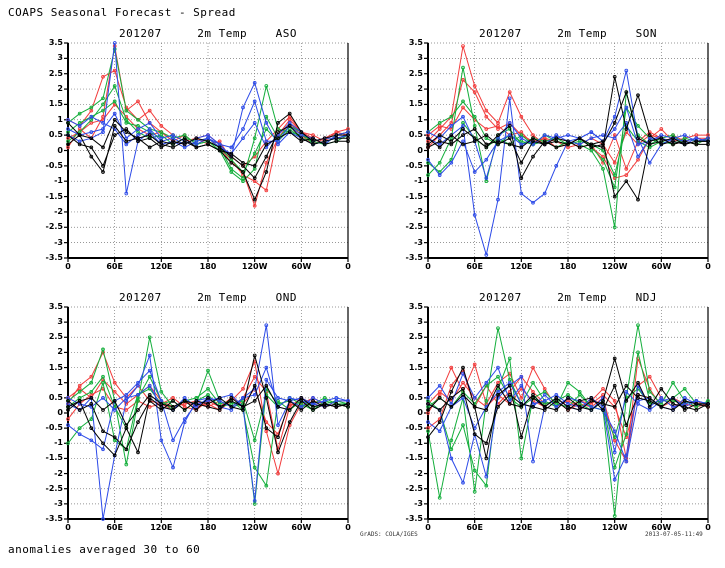  What do you see at coordinates (58, 503) in the screenshot?
I see `y-tick-label: -3` at bounding box center [58, 503].